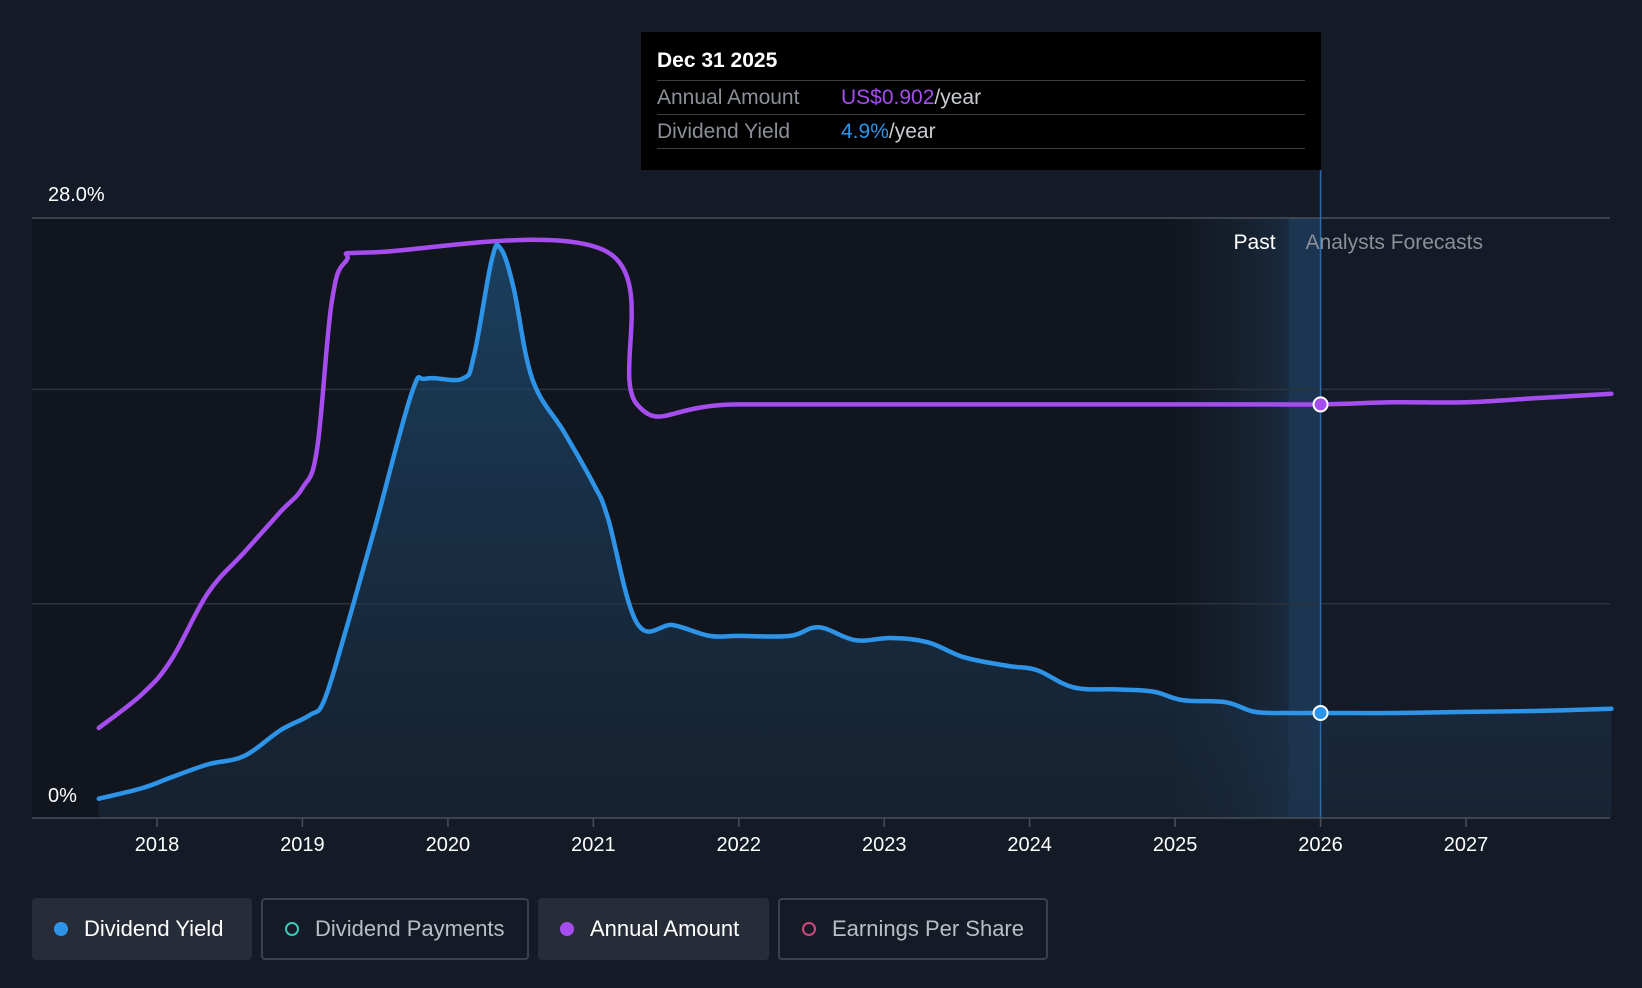 The width and height of the screenshot is (1642, 988). Describe the element at coordinates (739, 845) in the screenshot. I see `x-tick-label: 2022` at that location.